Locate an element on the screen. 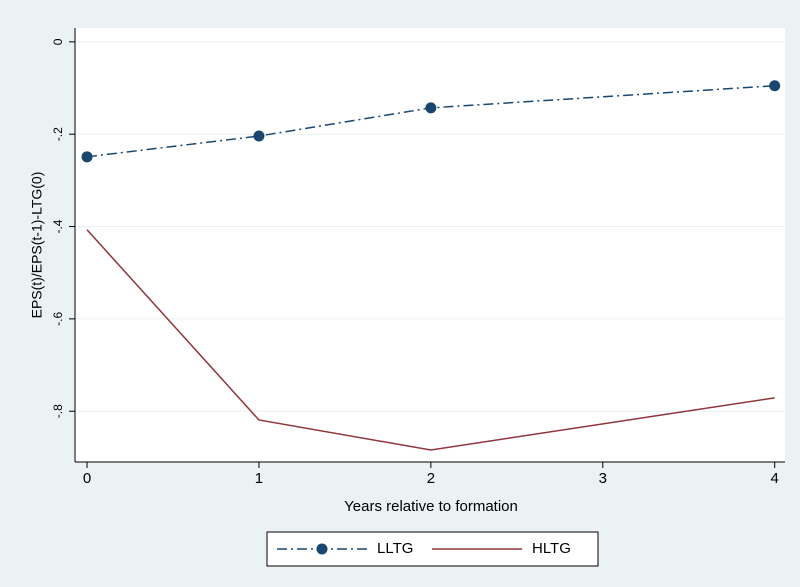 This screenshot has width=800, height=587. x-tick-label: 0 is located at coordinates (87, 478).